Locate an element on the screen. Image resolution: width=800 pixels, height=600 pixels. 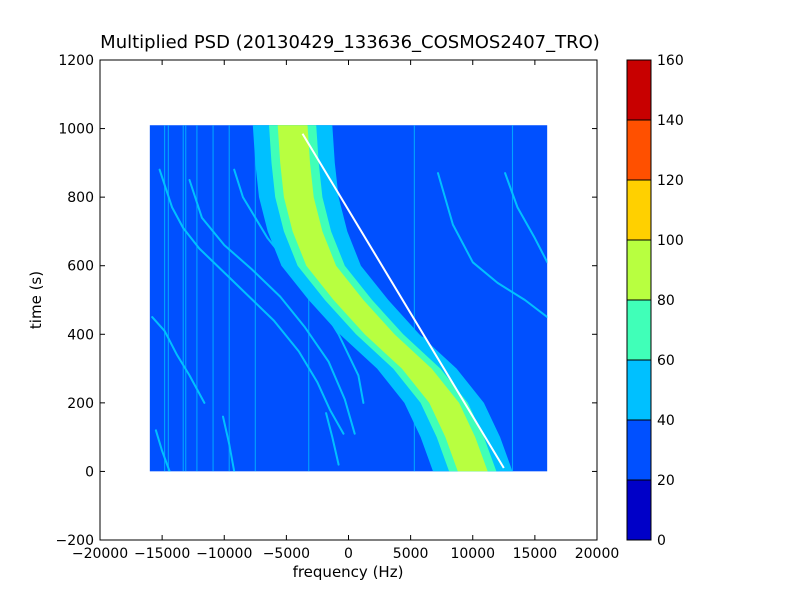
colorbar-tick-label: 20 is located at coordinates (666, 481).